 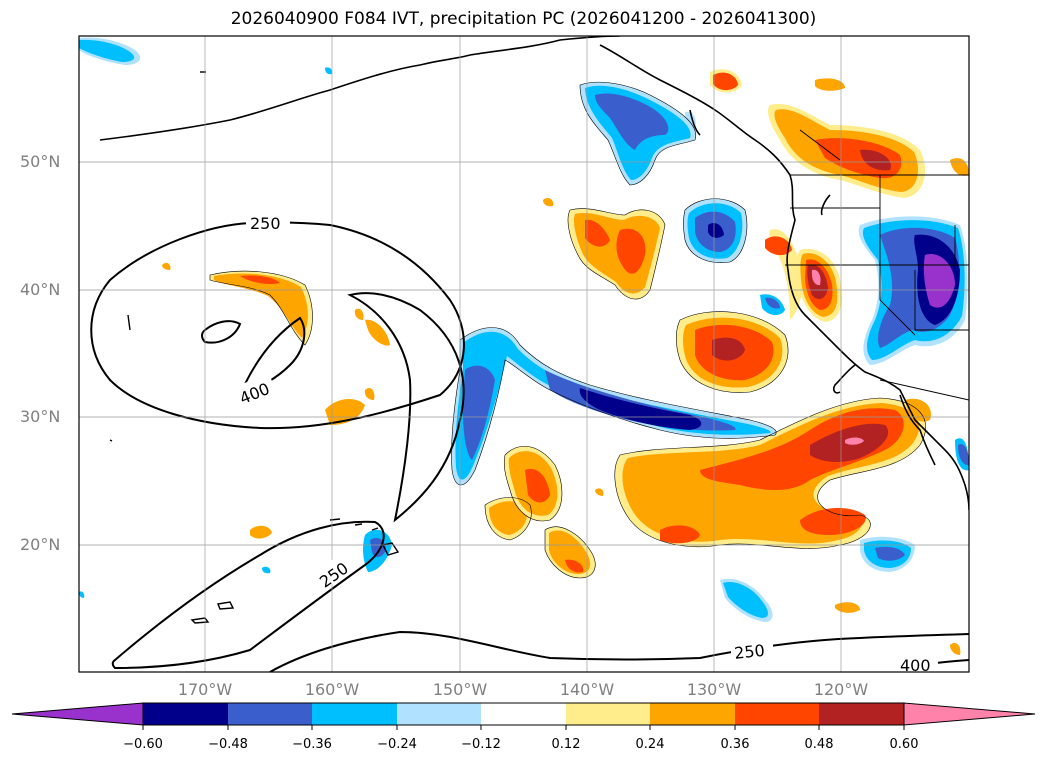 What do you see at coordinates (969, 714) in the screenshot?
I see `colorbar-extend-high` at bounding box center [969, 714].